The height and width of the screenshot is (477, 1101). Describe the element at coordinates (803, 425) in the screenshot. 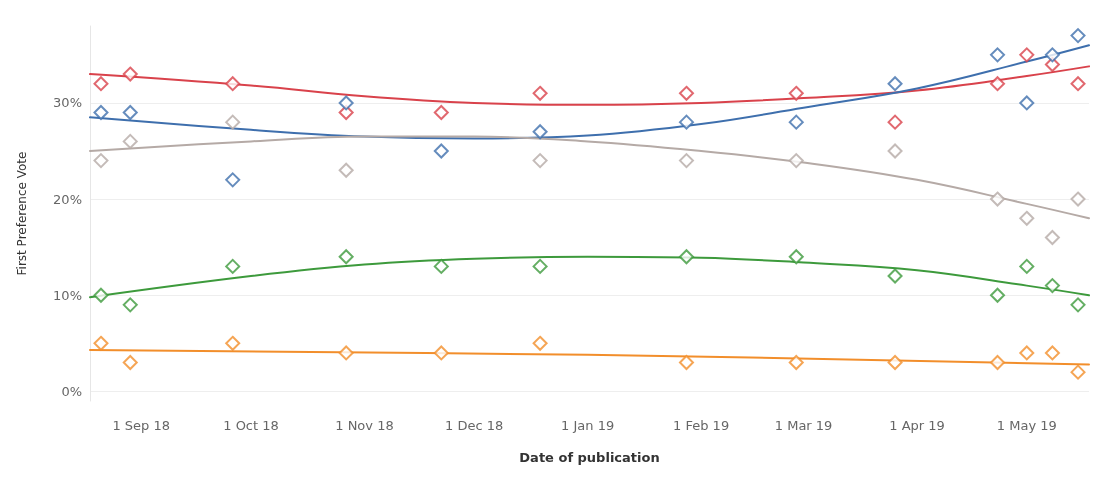

I see `x-tick-label: 1 Mar 19` at that location.